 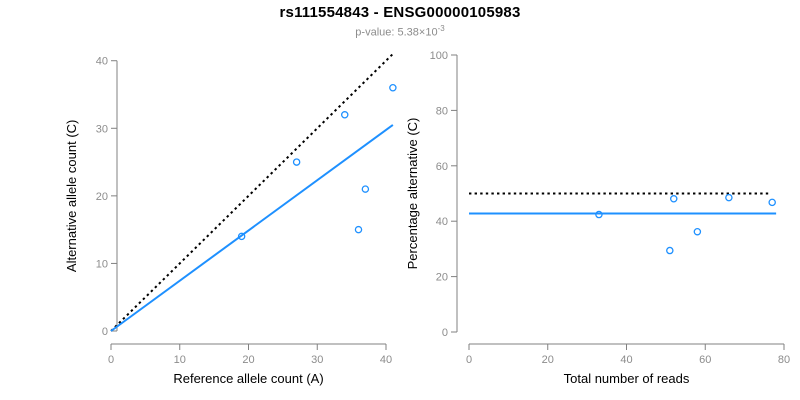 What do you see at coordinates (439, 56) in the screenshot?
I see `y-tick-label: 100` at bounding box center [439, 56].